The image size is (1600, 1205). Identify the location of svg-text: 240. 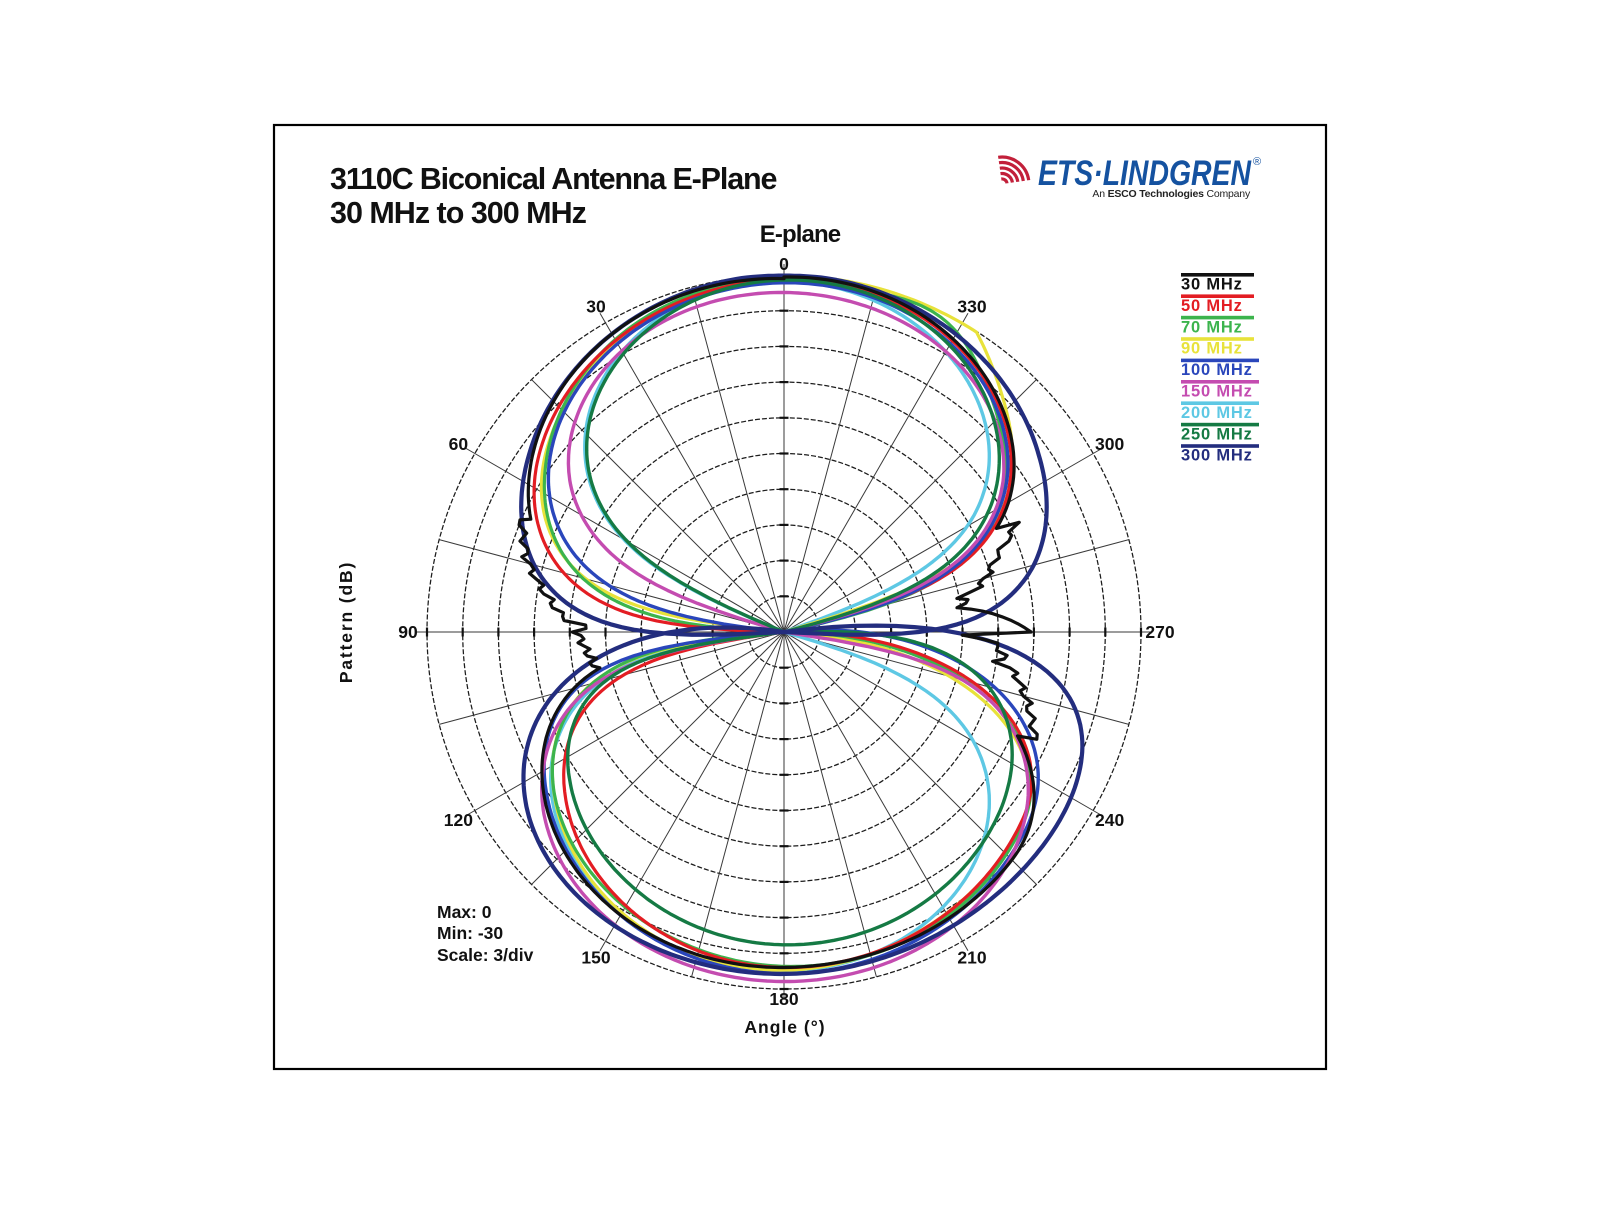
(1109, 820).